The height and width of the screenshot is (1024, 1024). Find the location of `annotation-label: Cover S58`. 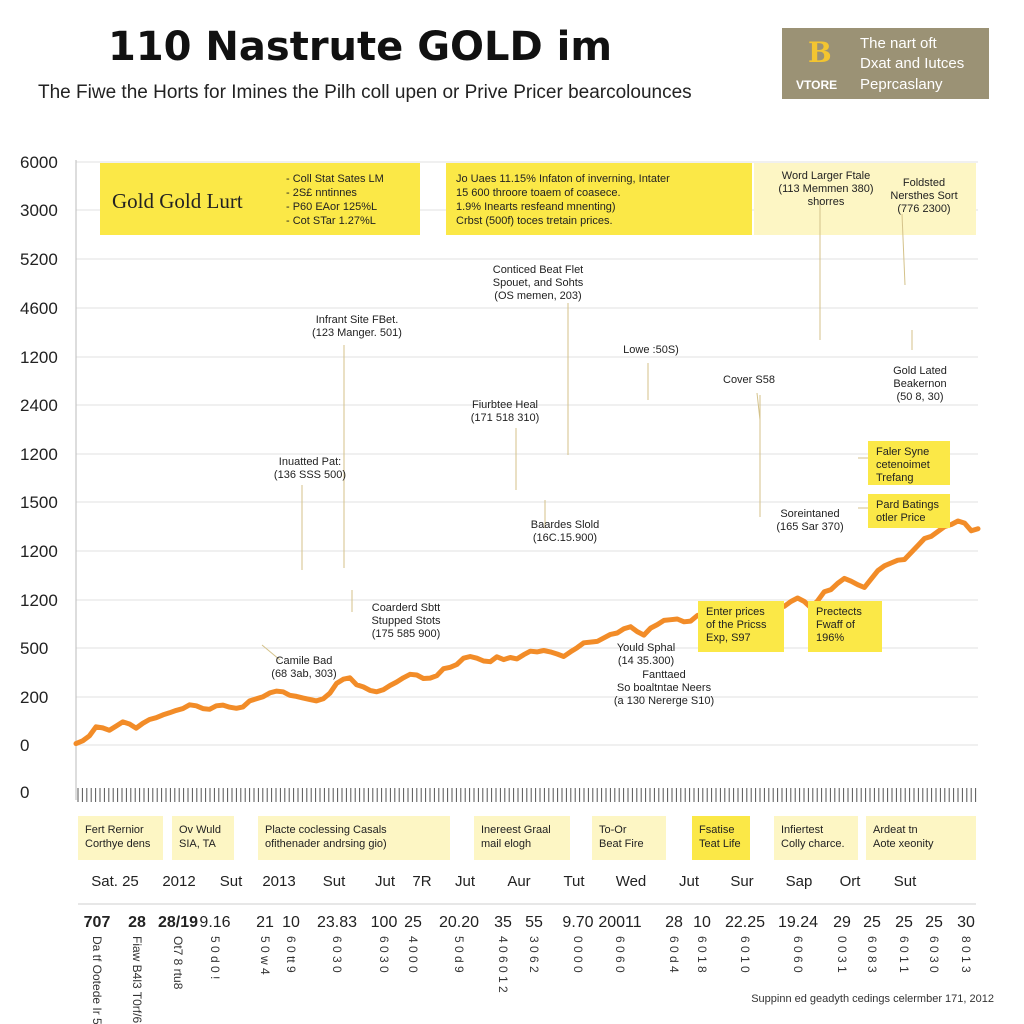

annotation-label: Cover S58 is located at coordinates (749, 380).